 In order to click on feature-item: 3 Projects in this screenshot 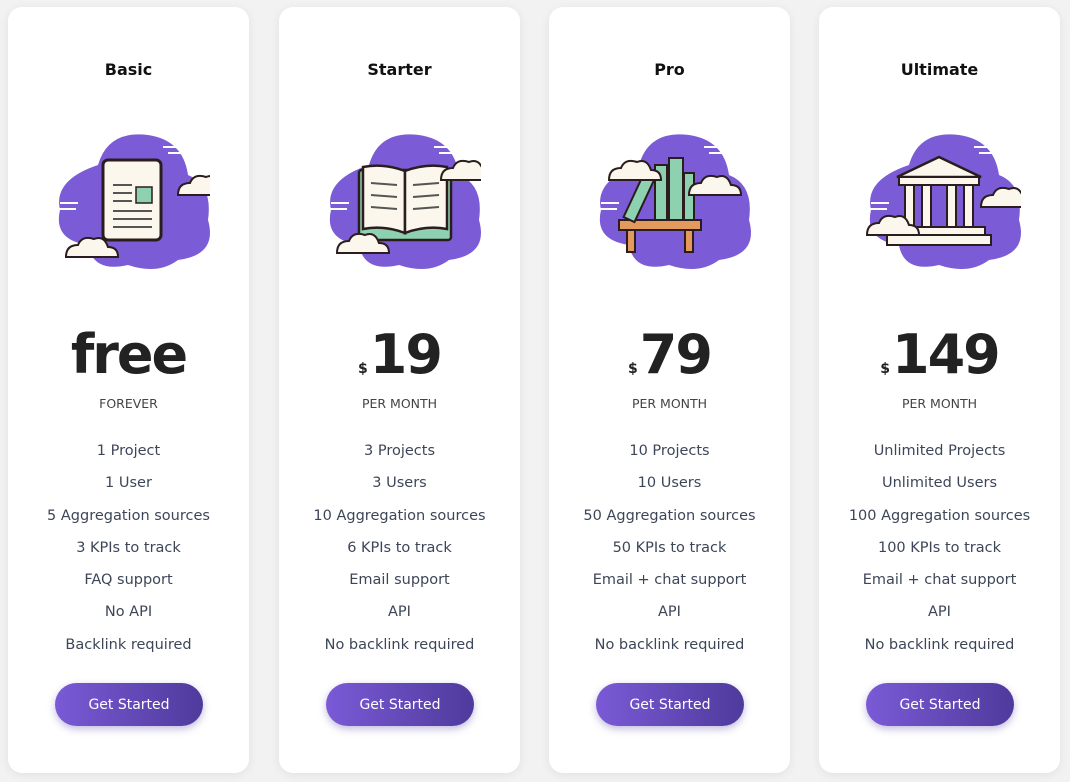, I will do `click(399, 451)`.